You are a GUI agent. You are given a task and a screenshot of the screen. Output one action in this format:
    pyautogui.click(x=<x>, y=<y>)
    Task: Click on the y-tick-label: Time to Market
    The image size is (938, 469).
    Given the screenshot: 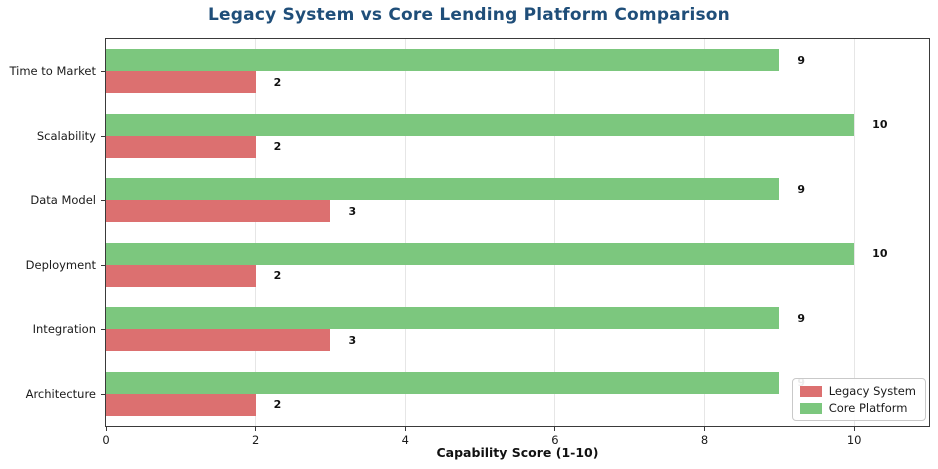 What is the action you would take?
    pyautogui.click(x=52, y=71)
    